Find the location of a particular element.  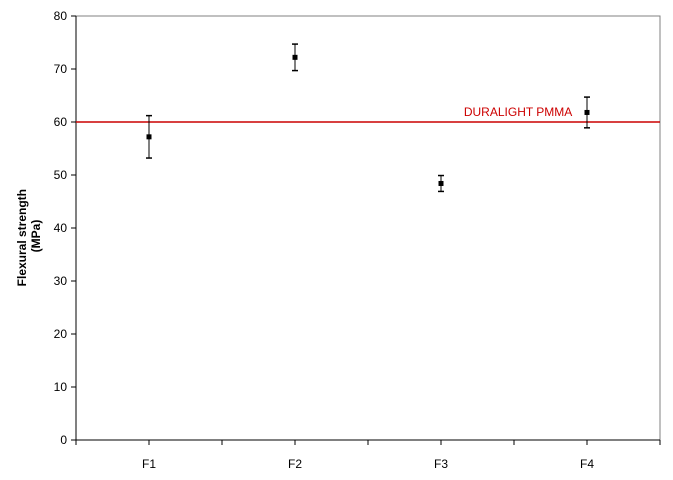

y-tick-label: 40 is located at coordinates (61, 228).